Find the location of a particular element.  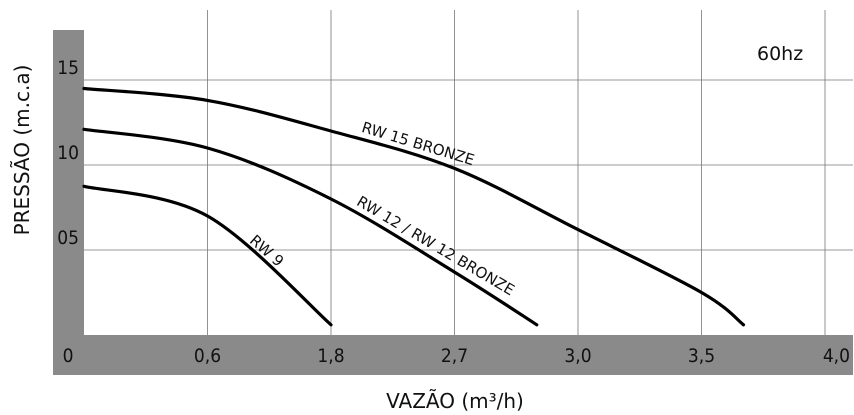

x-tick-label: 2,7 is located at coordinates (454, 356).